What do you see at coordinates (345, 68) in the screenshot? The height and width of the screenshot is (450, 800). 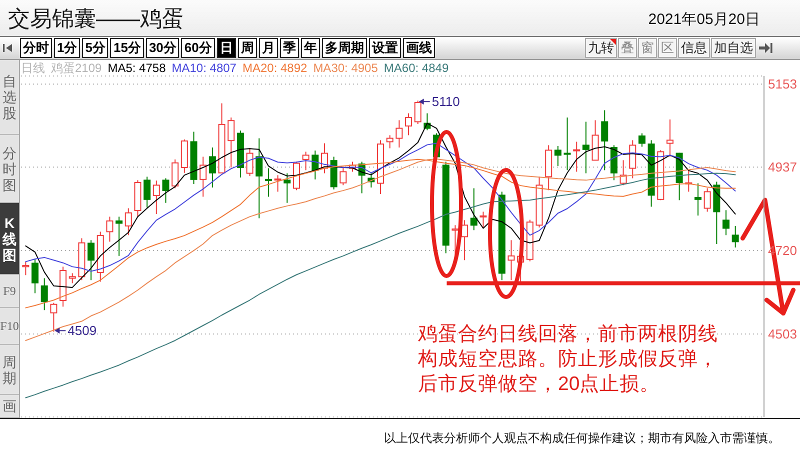 I see `text: MA30: 4905` at bounding box center [345, 68].